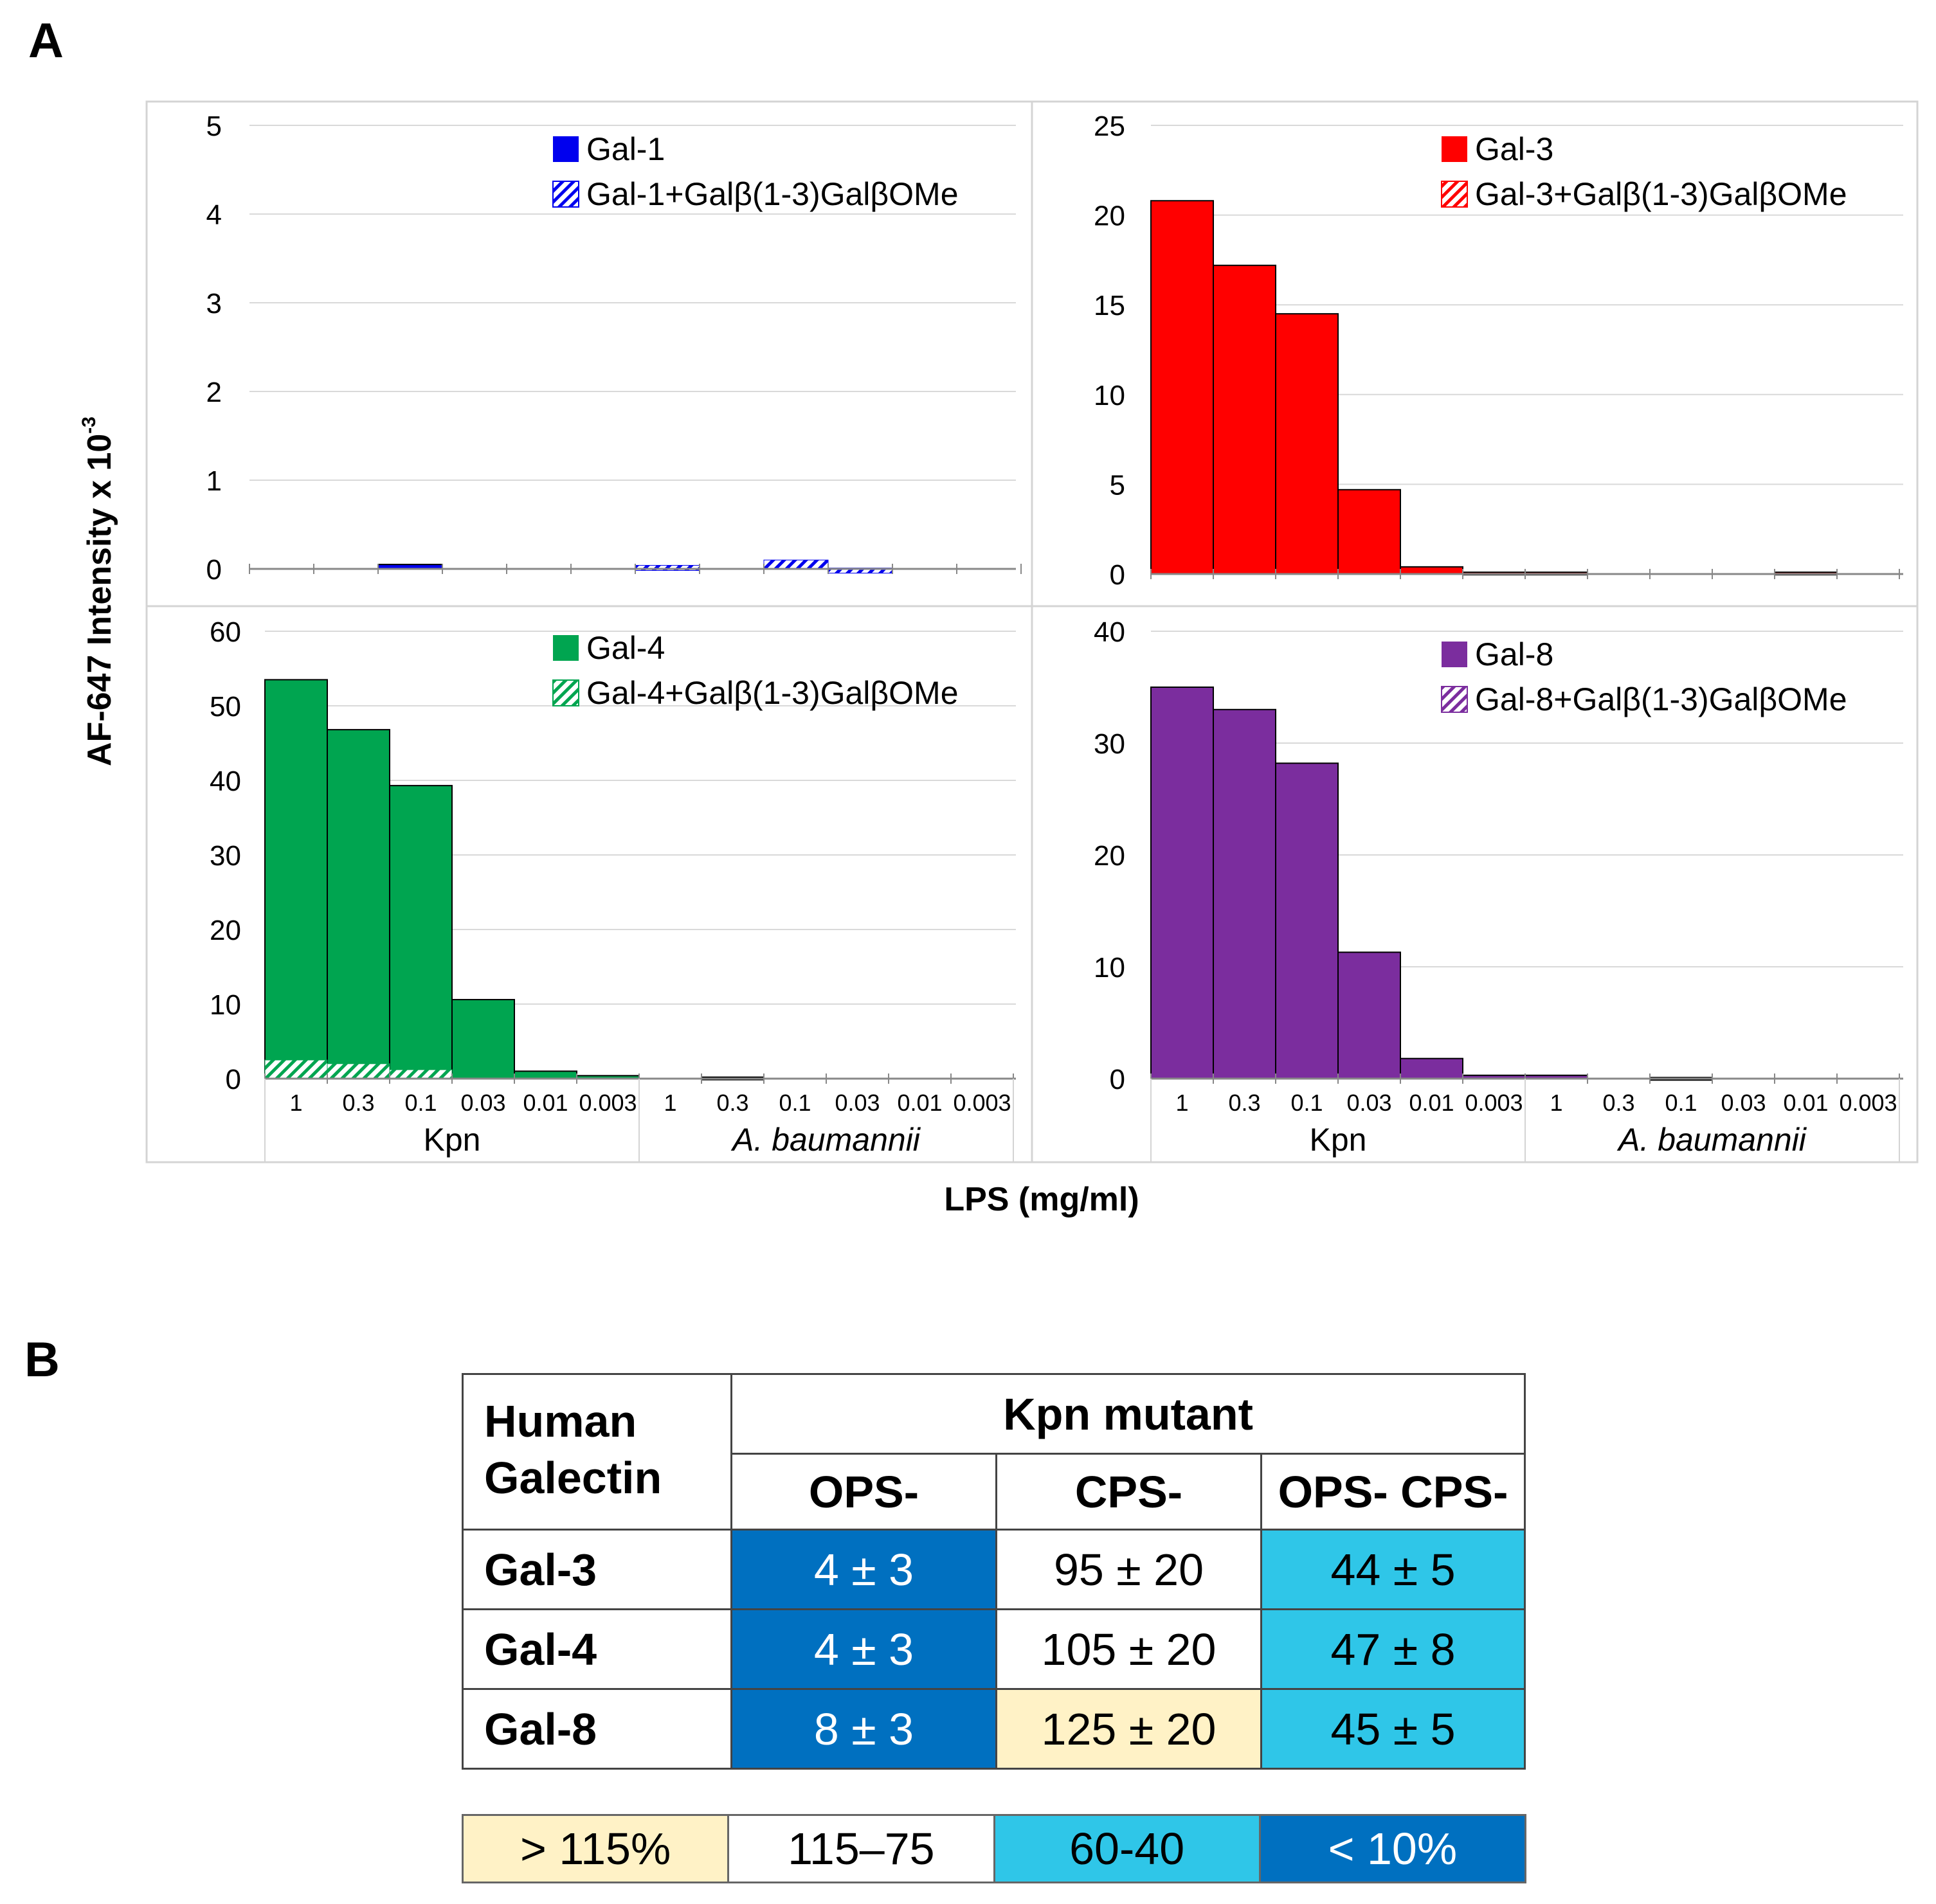 This screenshot has height=1904, width=1936. Describe the element at coordinates (861, 1848) in the screenshot. I see `legend-115-75: 115–75` at that location.